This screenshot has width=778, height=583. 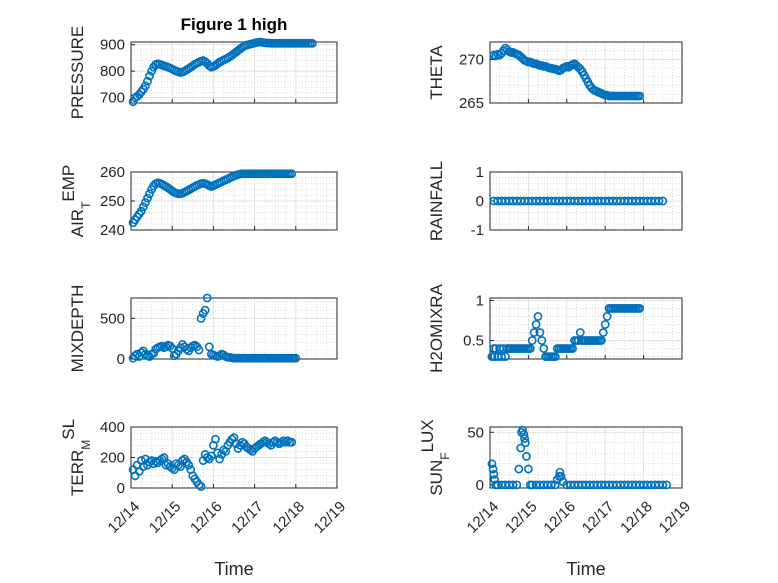 What do you see at coordinates (76, 201) in the screenshot?
I see `y-axis-label: AIRTEMP` at bounding box center [76, 201].